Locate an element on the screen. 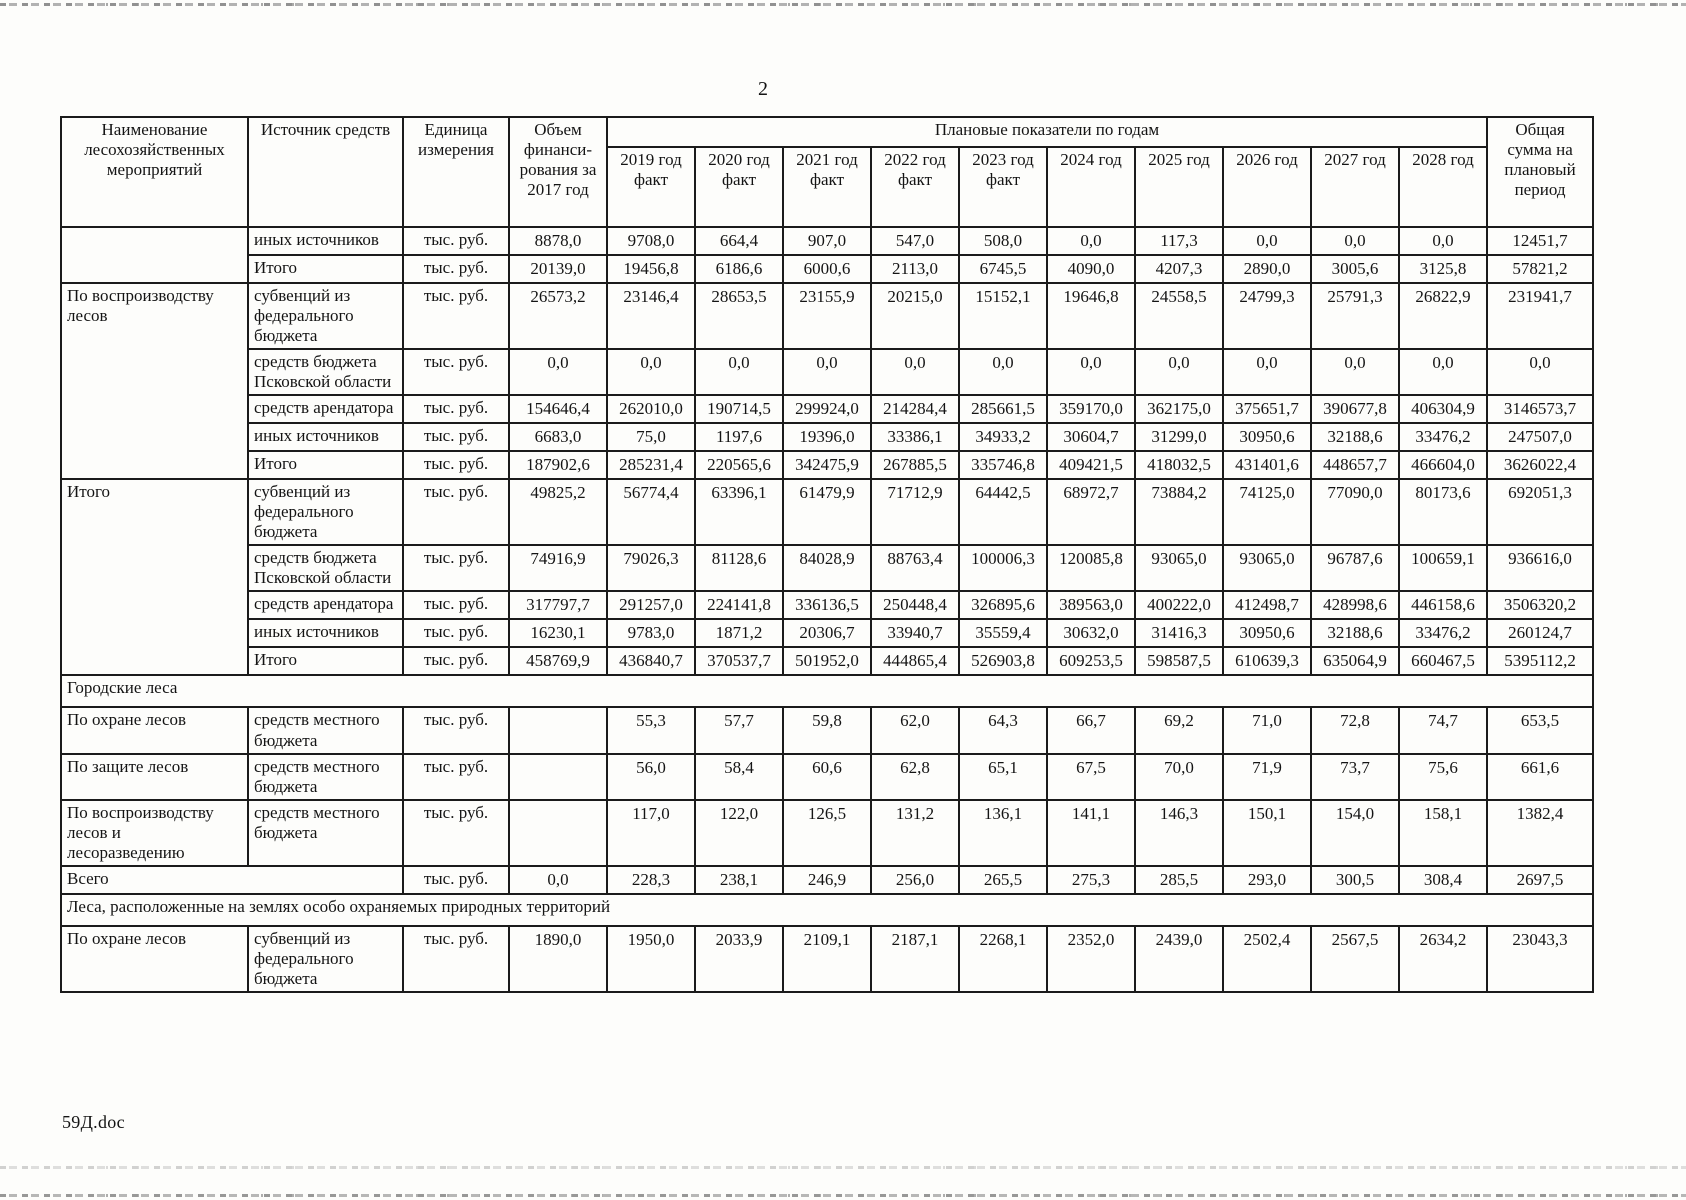  value-cell: 93065,0 is located at coordinates (1179, 568).